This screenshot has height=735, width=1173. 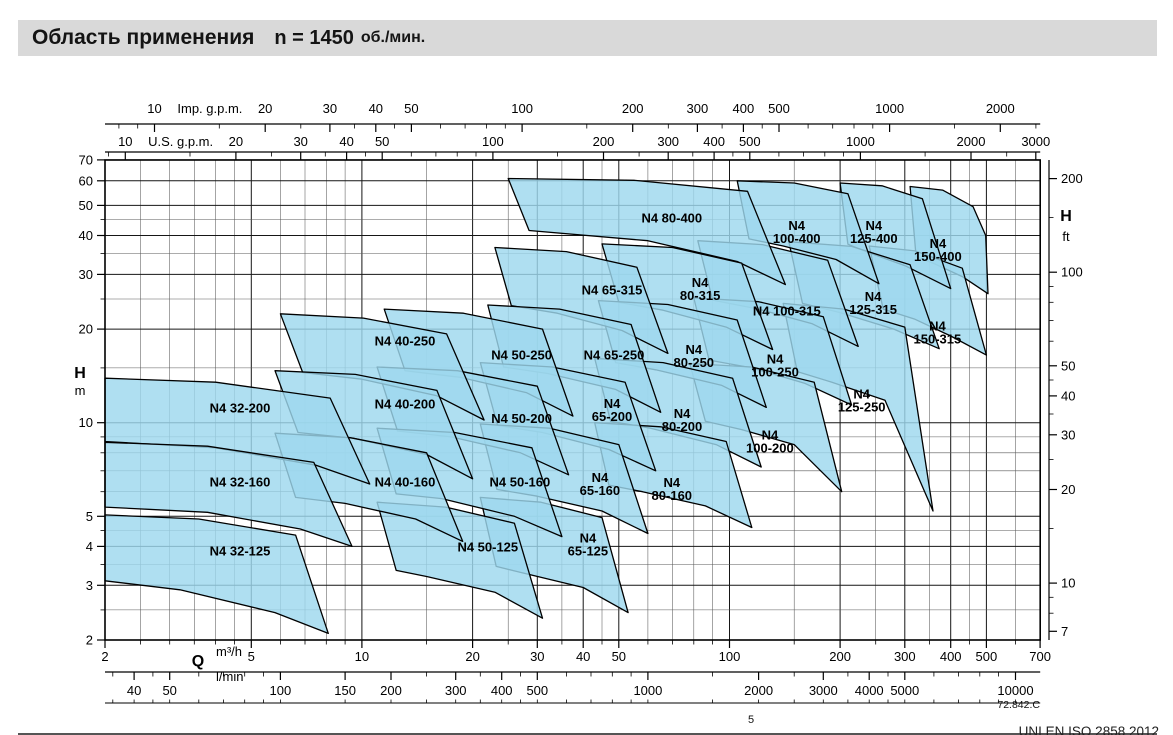 I want to click on axis-tick-label: 60, so click(x=86, y=180).